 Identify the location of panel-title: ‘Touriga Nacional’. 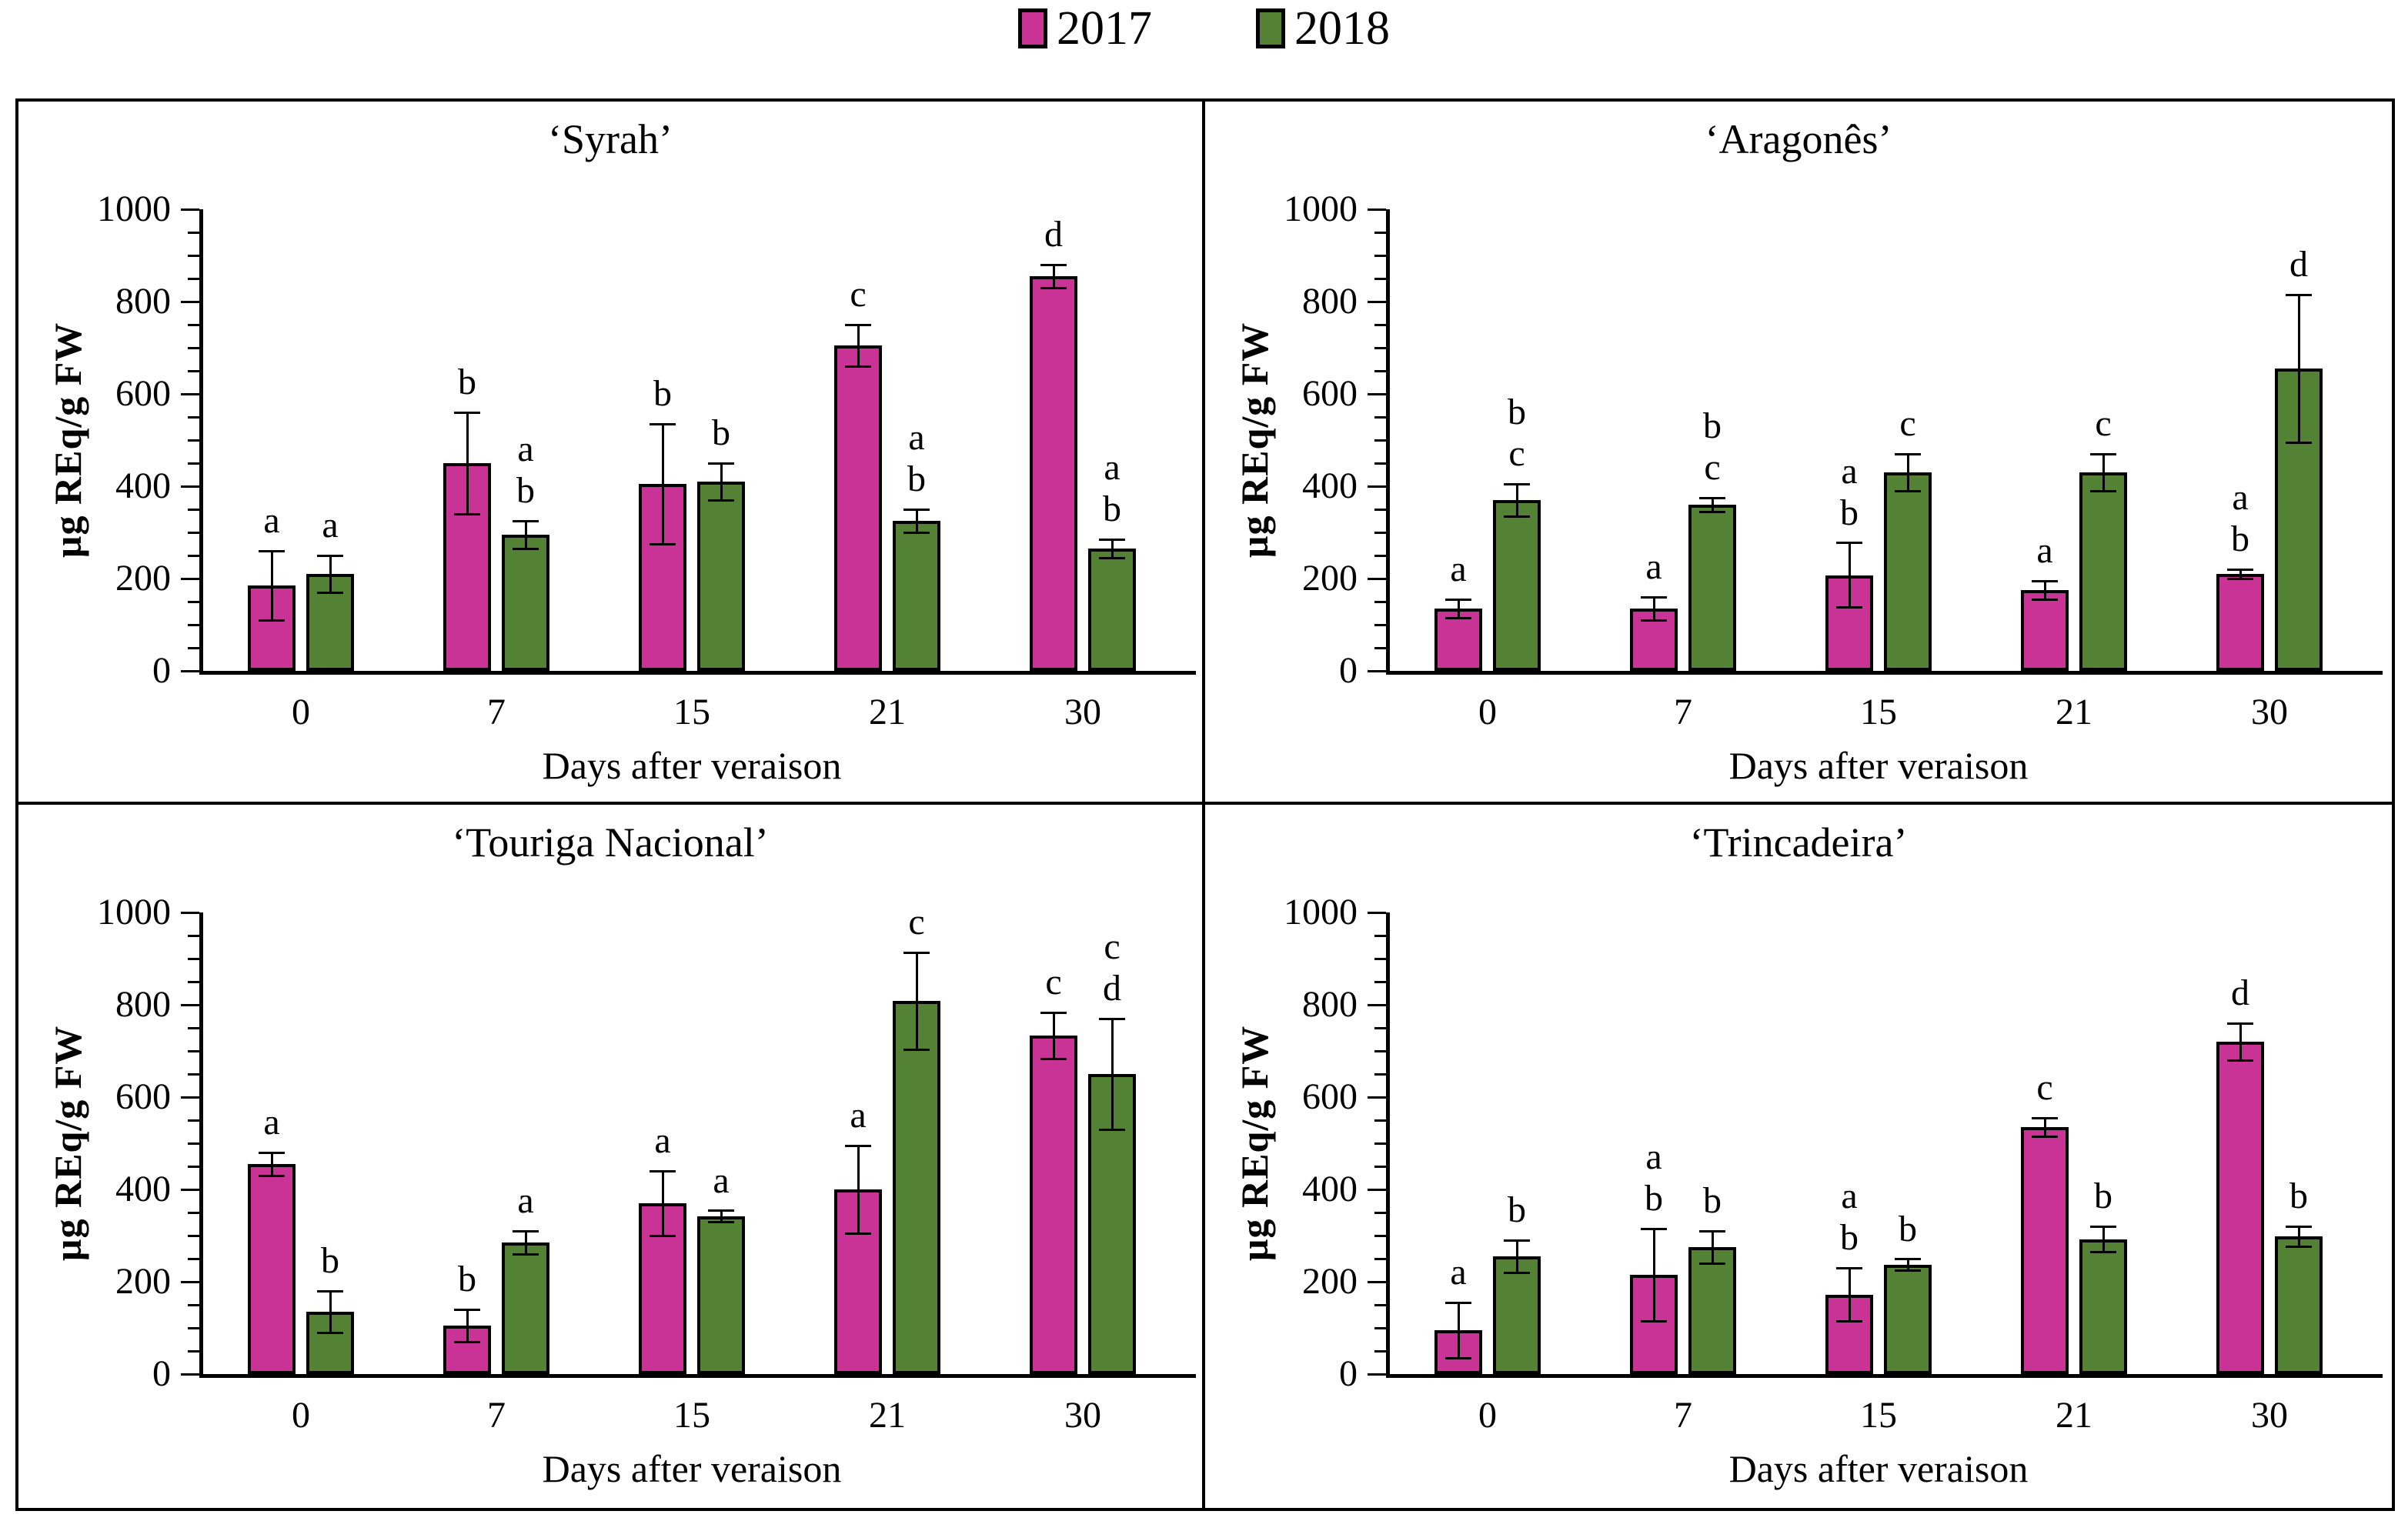
(610, 842).